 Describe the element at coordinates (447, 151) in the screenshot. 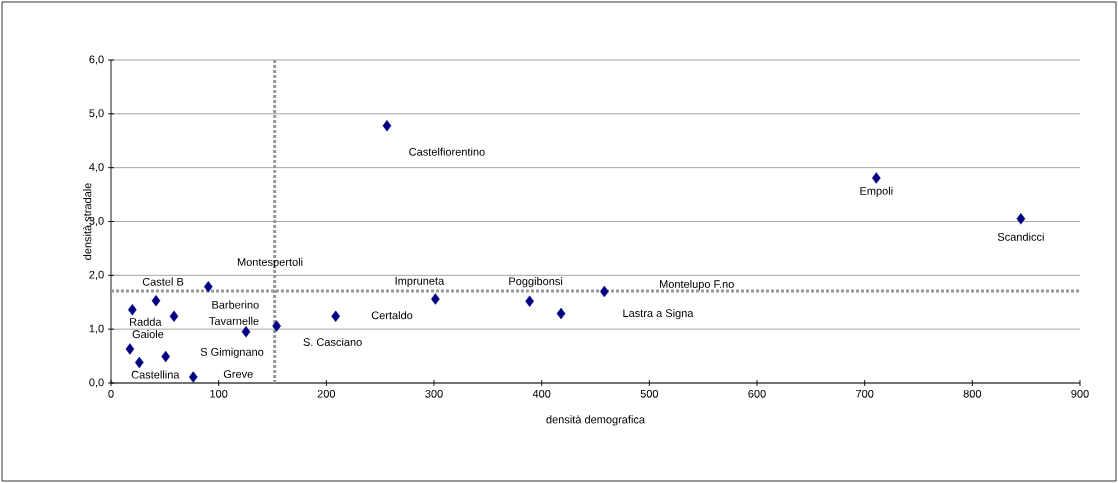

I see `annotation: Castelfiorentino` at that location.